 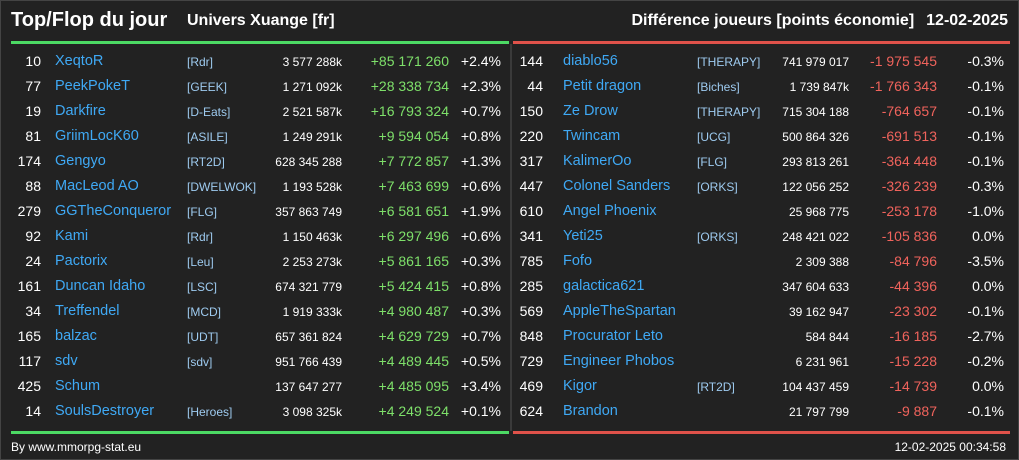 What do you see at coordinates (819, 87) in the screenshot?
I see `points-cell: 1 739 847k` at bounding box center [819, 87].